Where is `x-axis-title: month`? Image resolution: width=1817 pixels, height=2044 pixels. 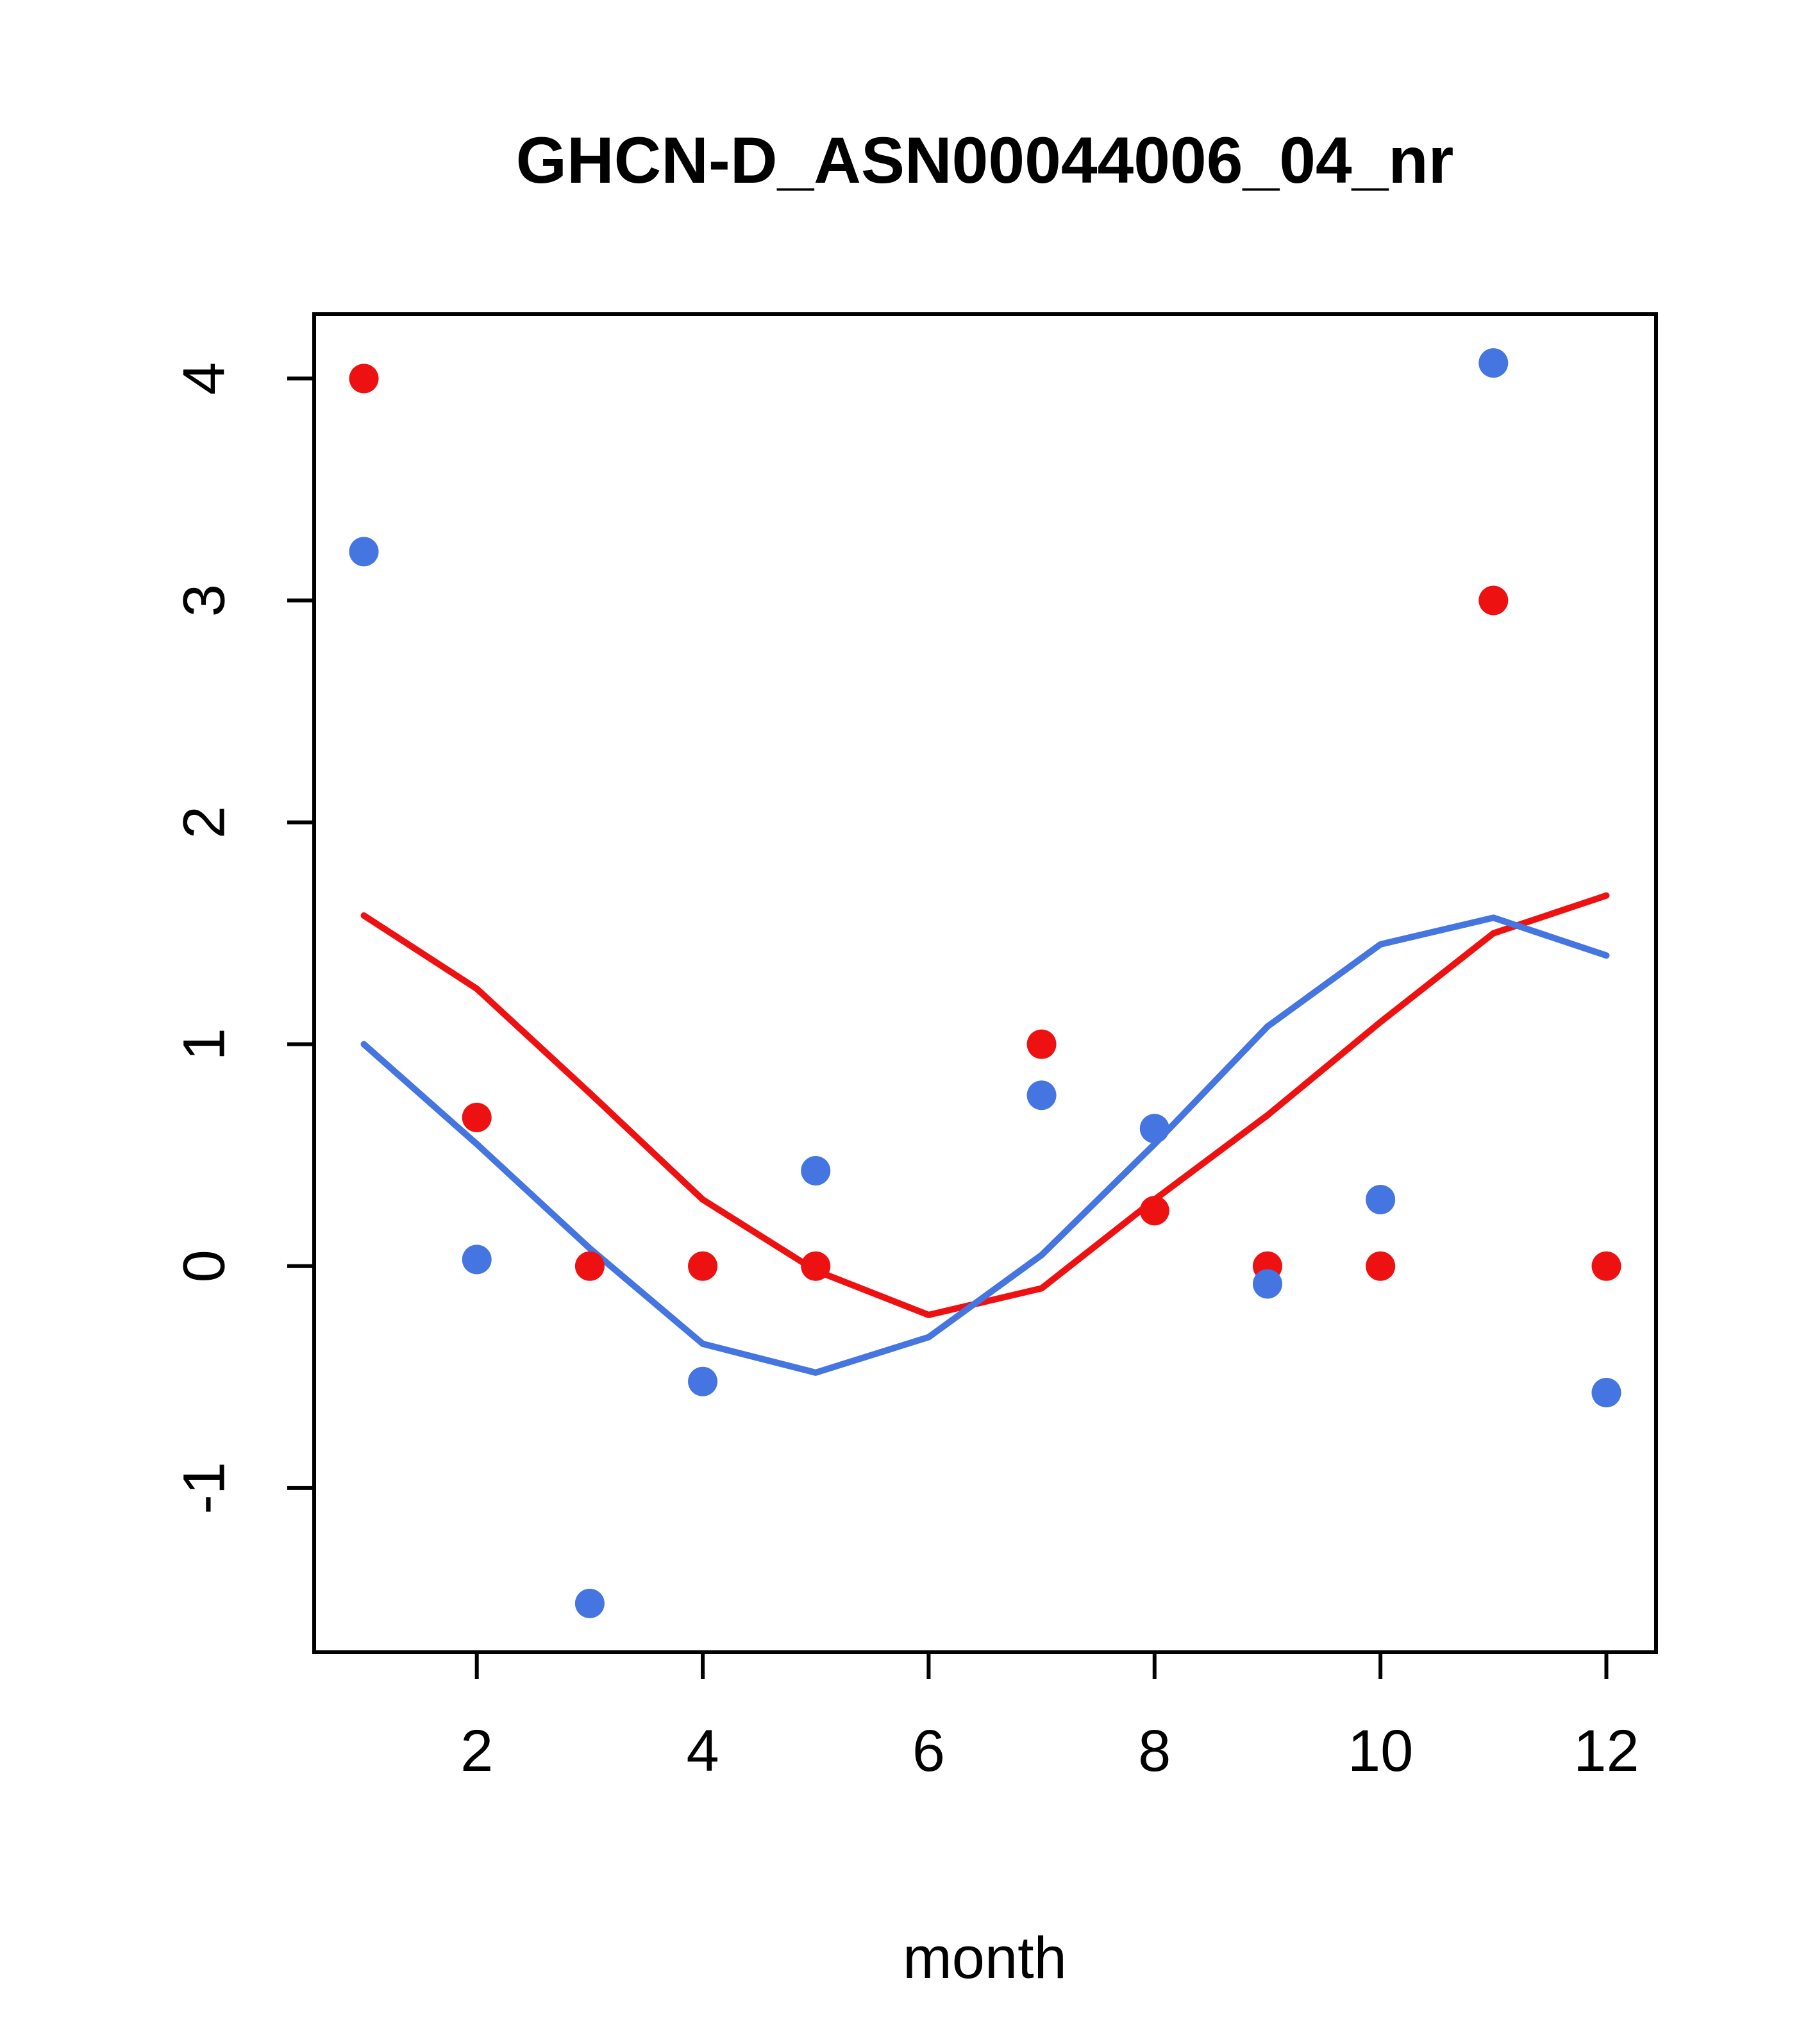
x-axis-title: month is located at coordinates (985, 1958).